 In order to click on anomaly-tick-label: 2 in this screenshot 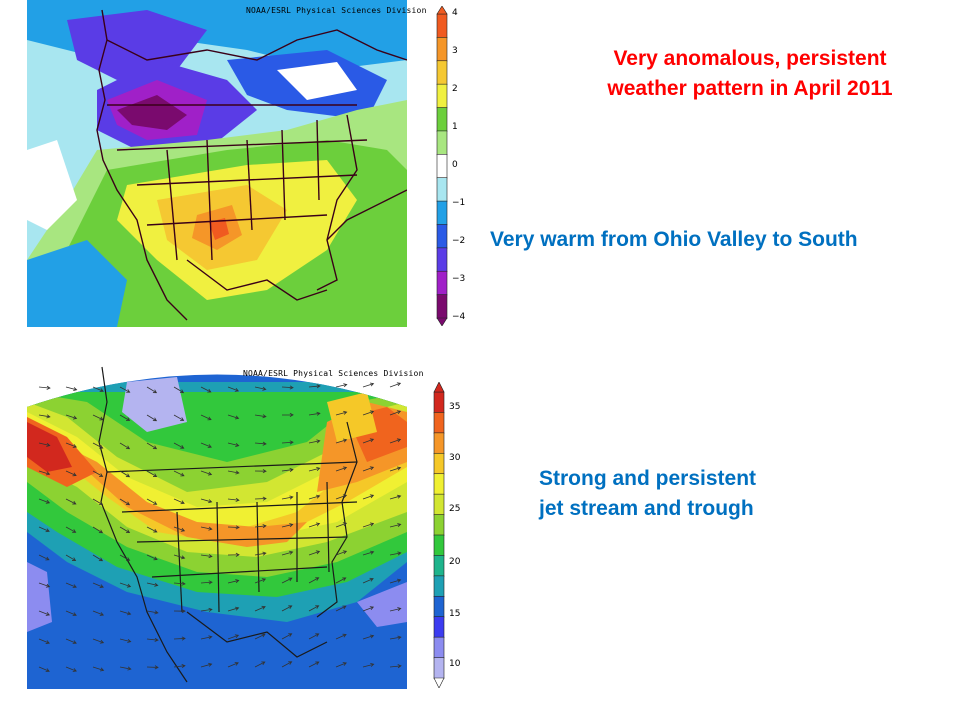, I will do `click(455, 89)`.